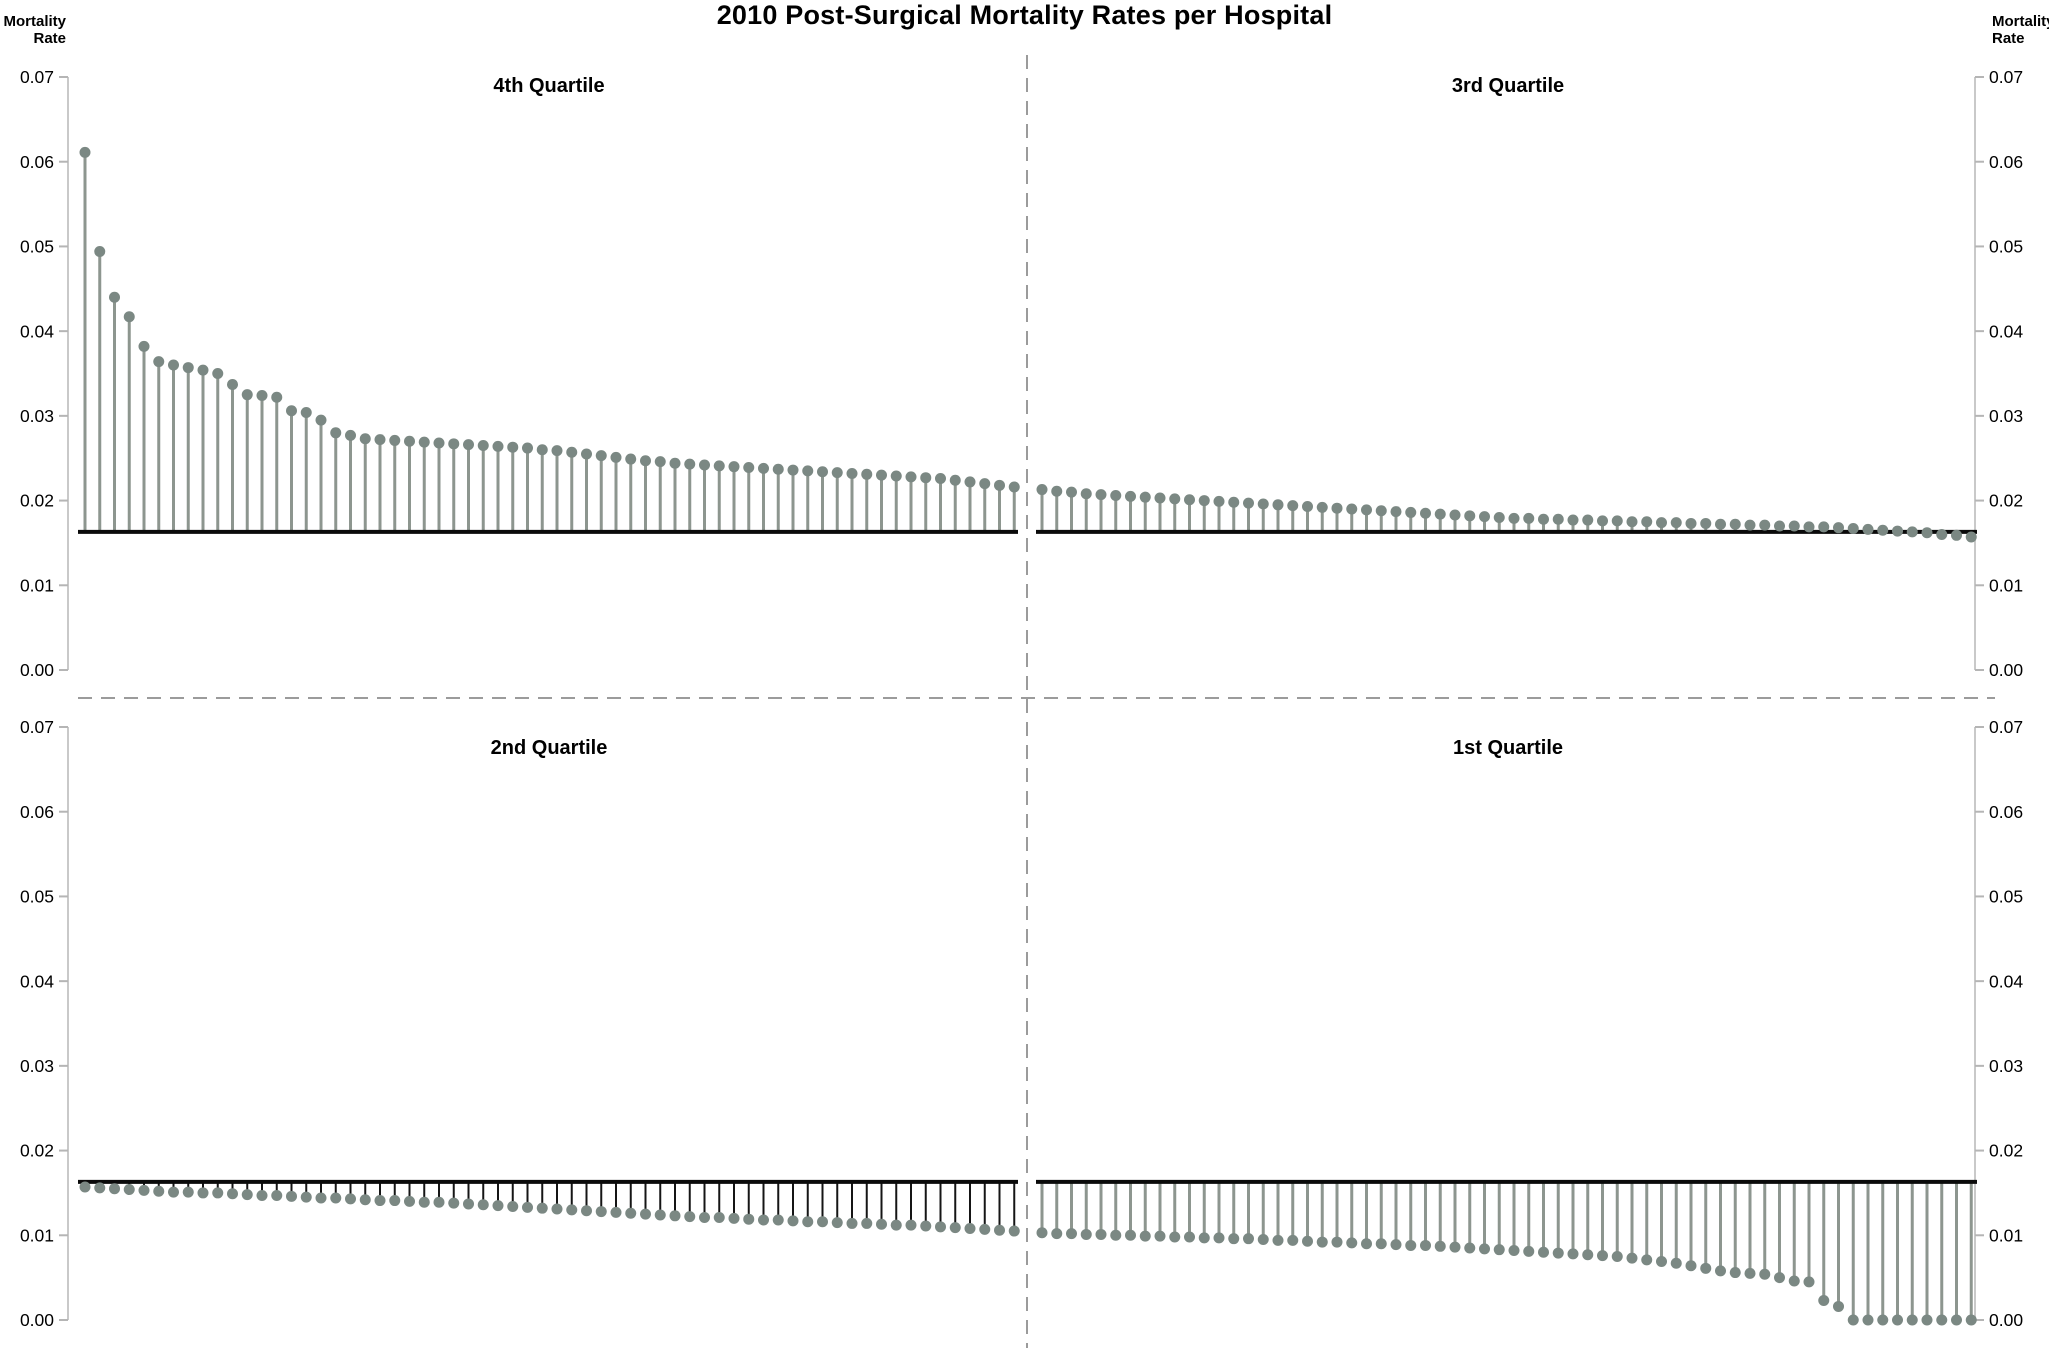  I want to click on panel-title-4th-quartile: 4th Quartile, so click(549, 86).